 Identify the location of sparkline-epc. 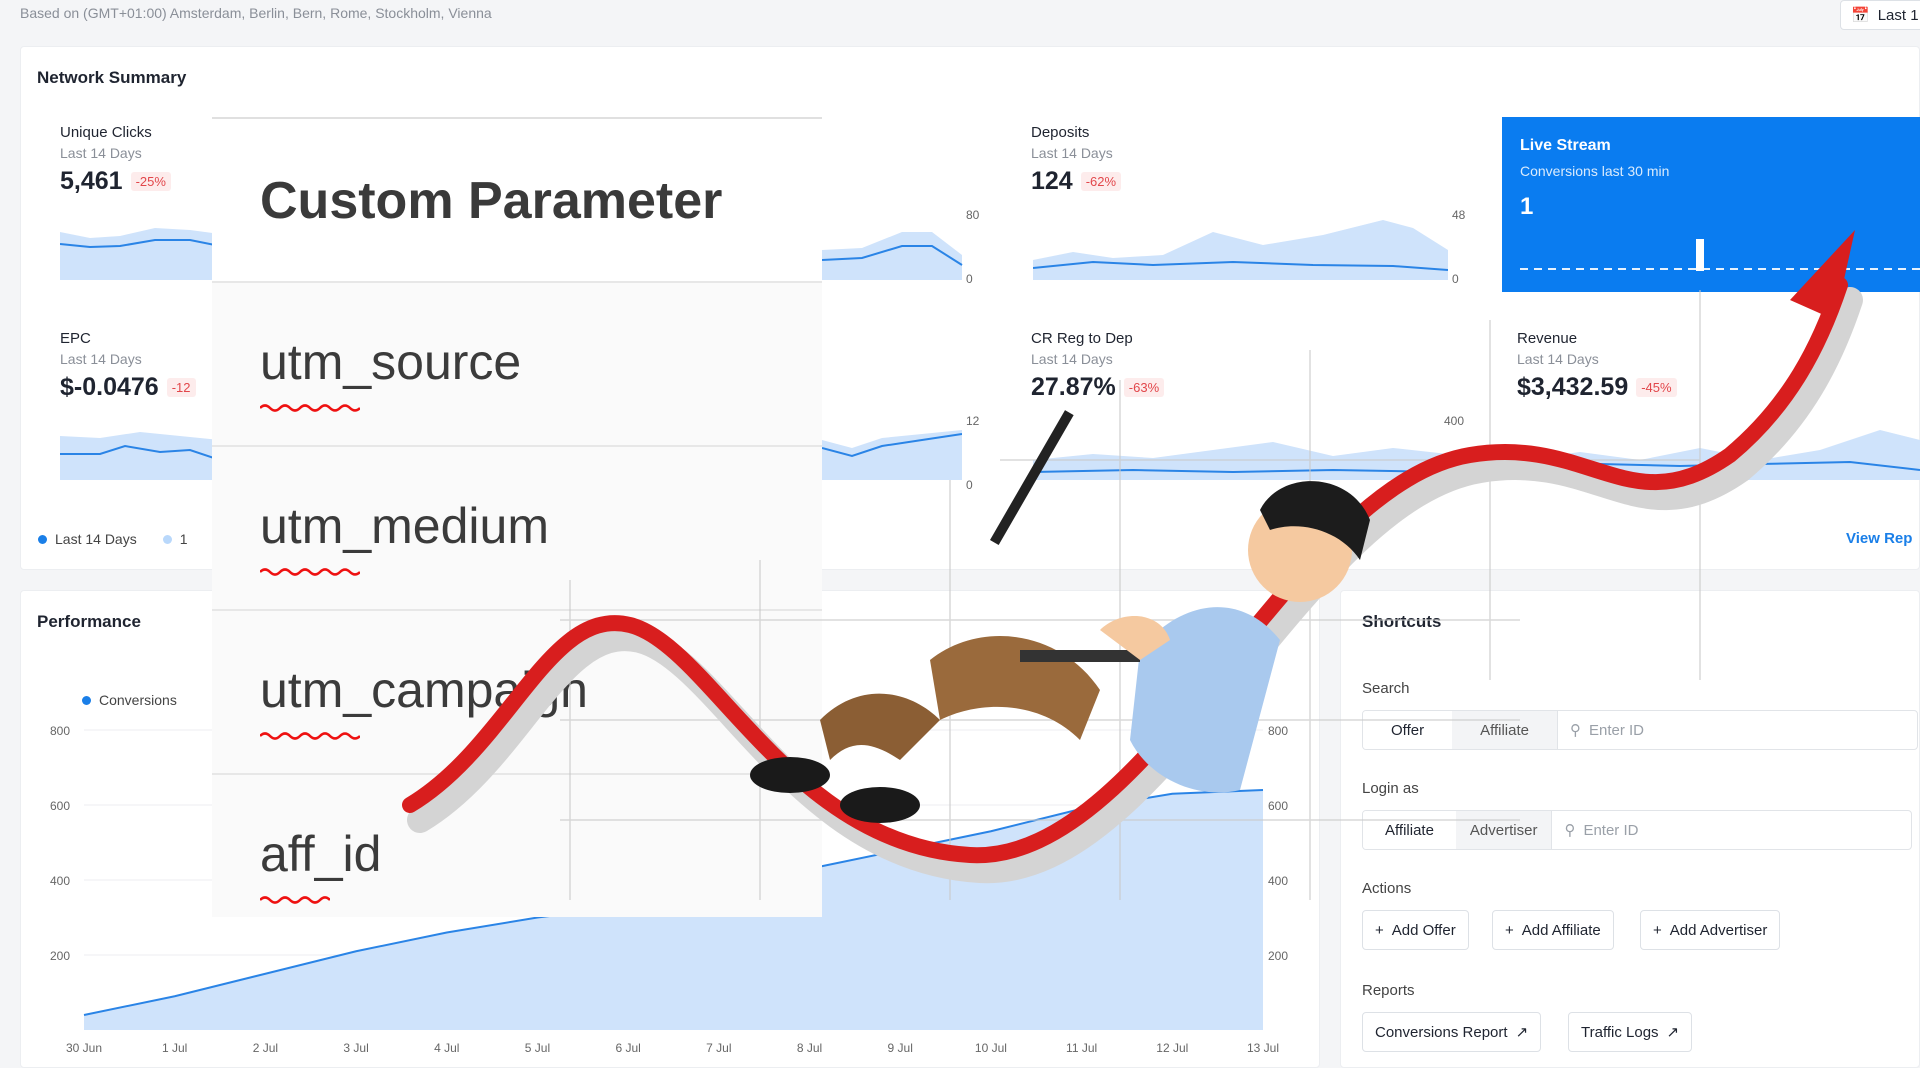
(140, 456).